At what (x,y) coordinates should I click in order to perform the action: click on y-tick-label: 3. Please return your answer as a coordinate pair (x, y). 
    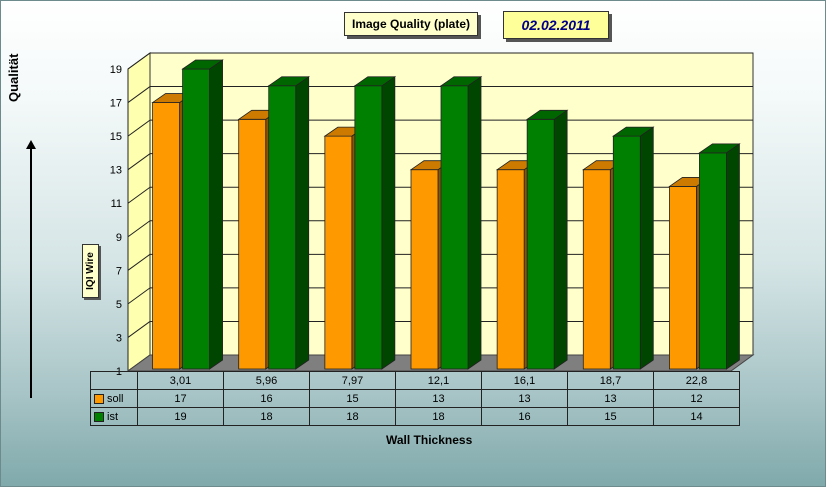
    Looking at the image, I should click on (119, 338).